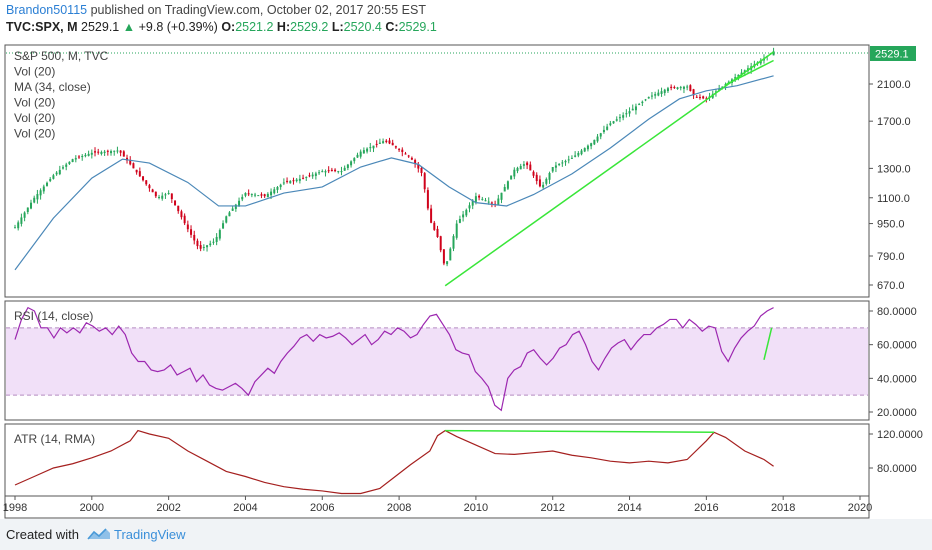  I want to click on tradingview-link: TradingView, so click(150, 534).